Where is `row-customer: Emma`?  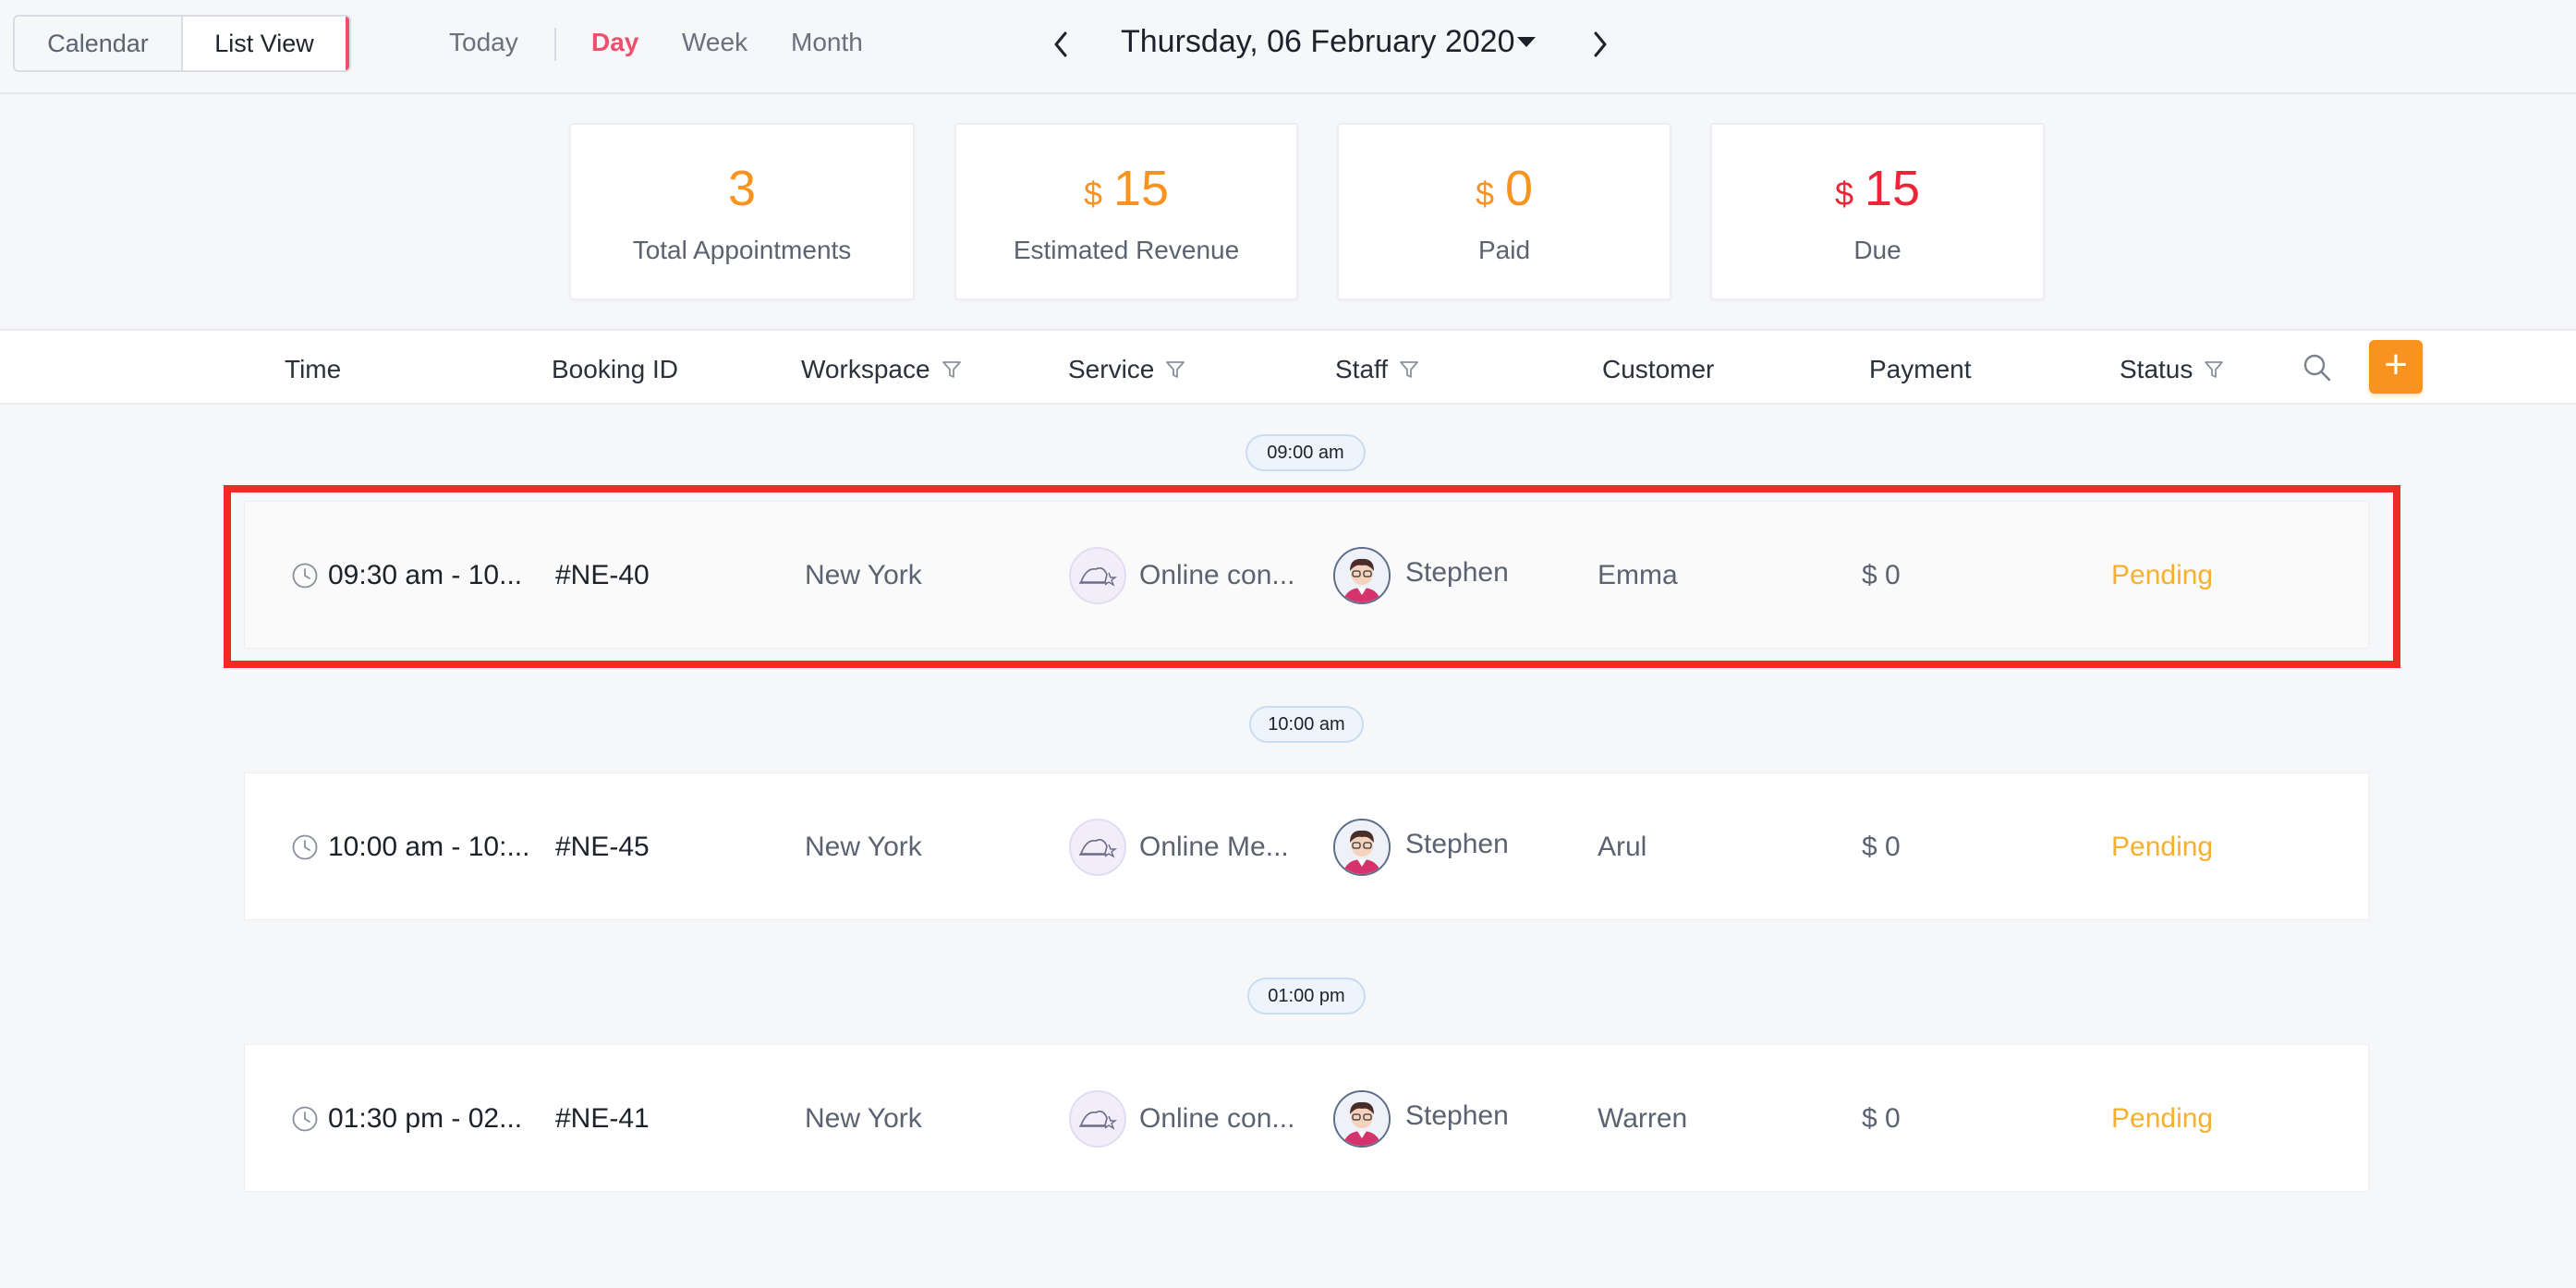 row-customer: Emma is located at coordinates (1638, 575).